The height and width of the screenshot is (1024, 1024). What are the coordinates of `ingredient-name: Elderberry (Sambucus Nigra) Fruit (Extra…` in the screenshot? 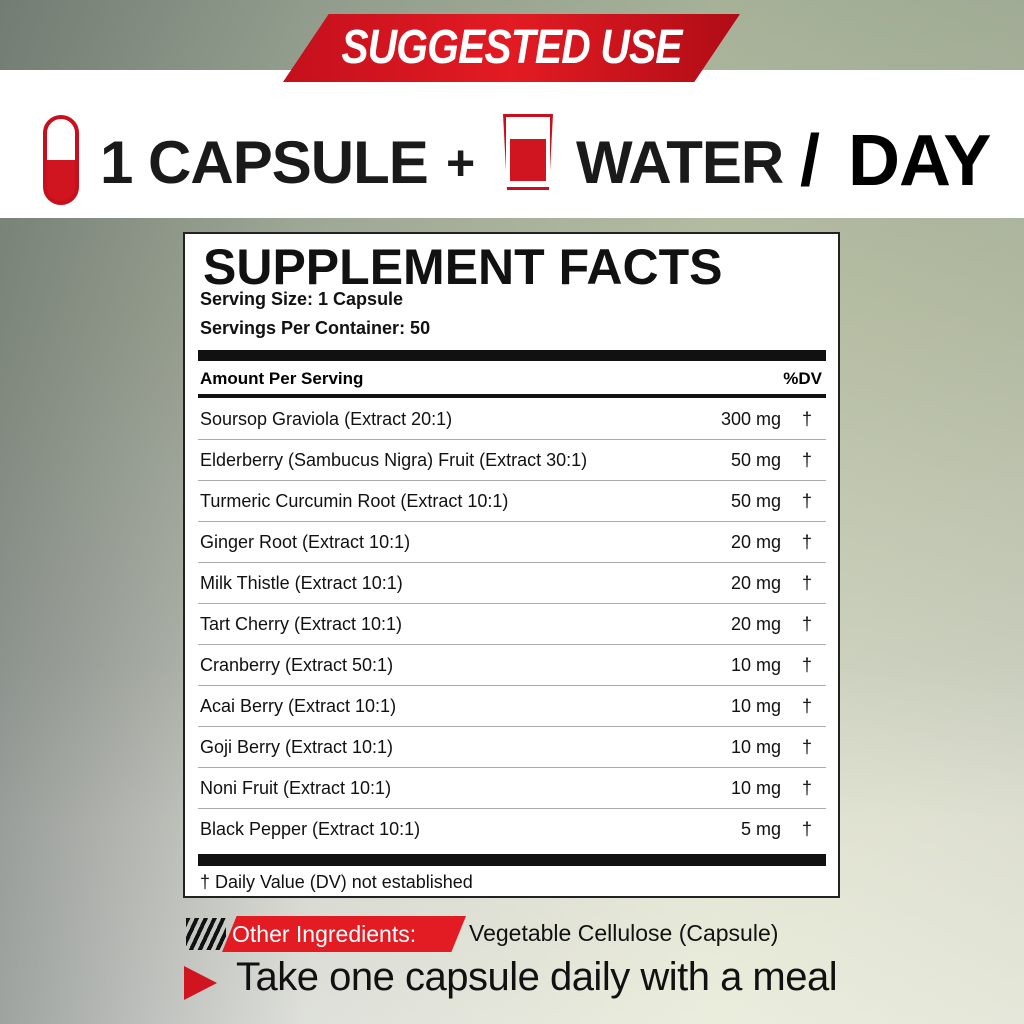 It's located at (394, 460).